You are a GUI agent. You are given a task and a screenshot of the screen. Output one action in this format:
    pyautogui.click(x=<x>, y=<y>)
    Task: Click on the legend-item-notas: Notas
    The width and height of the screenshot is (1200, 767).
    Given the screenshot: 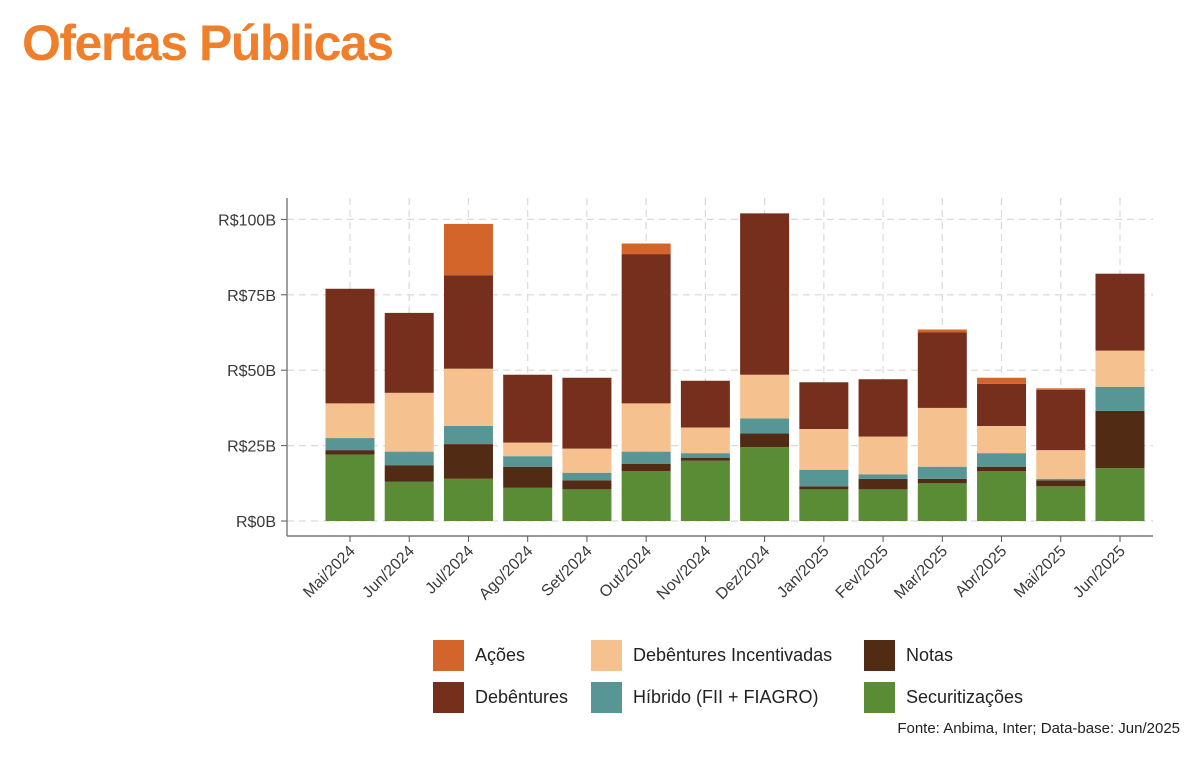 What is the action you would take?
    pyautogui.click(x=908, y=655)
    